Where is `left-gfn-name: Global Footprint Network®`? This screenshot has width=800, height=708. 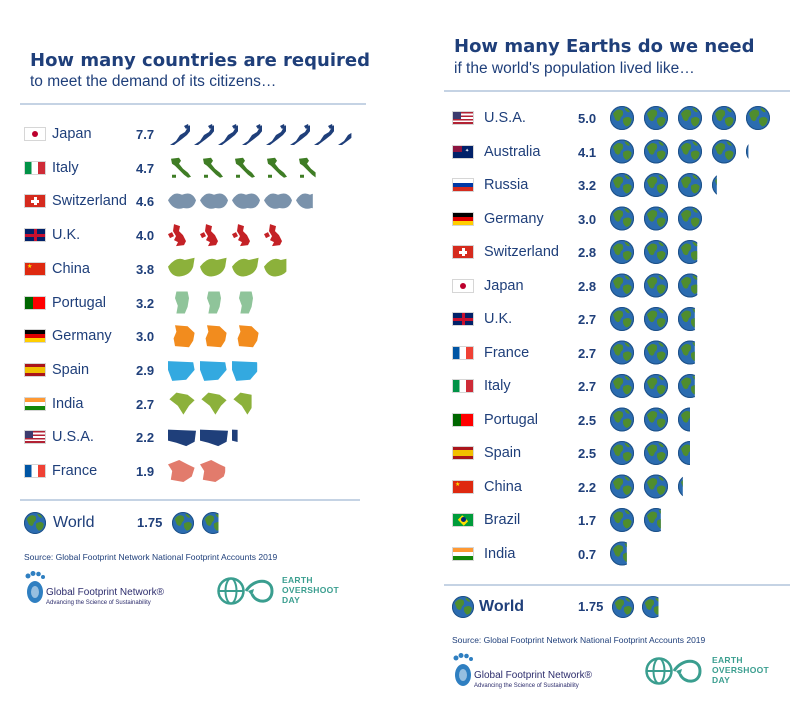 left-gfn-name: Global Footprint Network® is located at coordinates (105, 592).